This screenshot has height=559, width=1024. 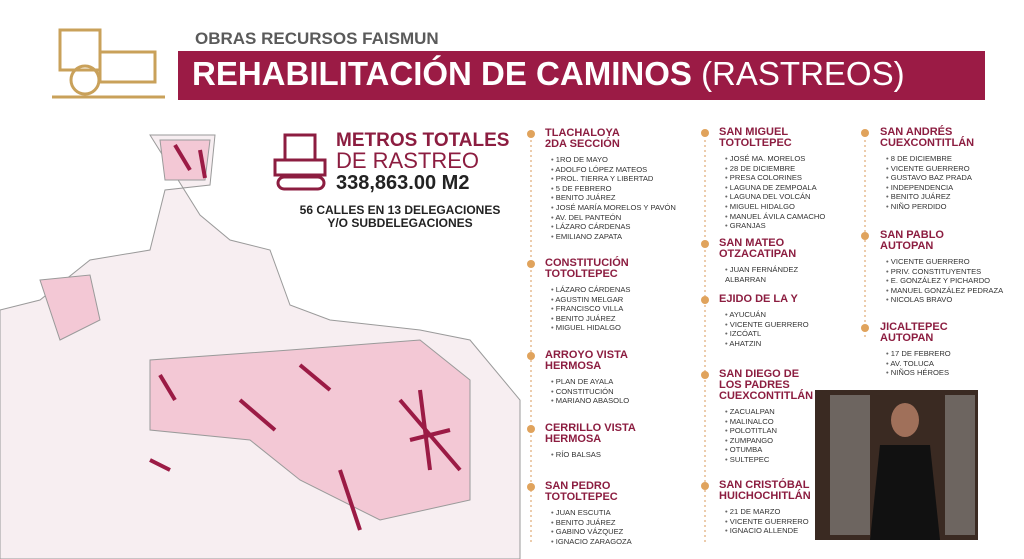 What do you see at coordinates (590, 428) in the screenshot?
I see `delegation-name: CERRILLO VISTA` at bounding box center [590, 428].